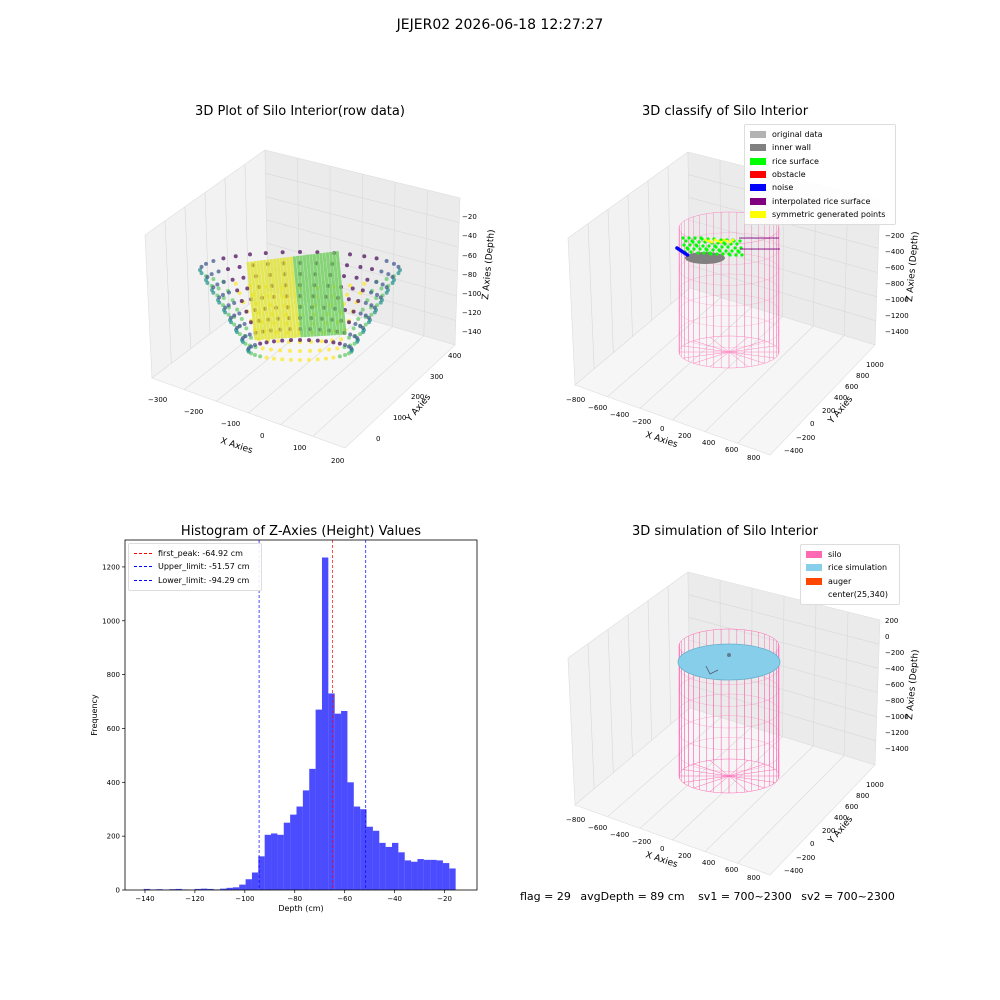 This screenshot has width=1000, height=1000. Describe the element at coordinates (894, 701) in the screenshot. I see `plot4-ztick: −800` at that location.